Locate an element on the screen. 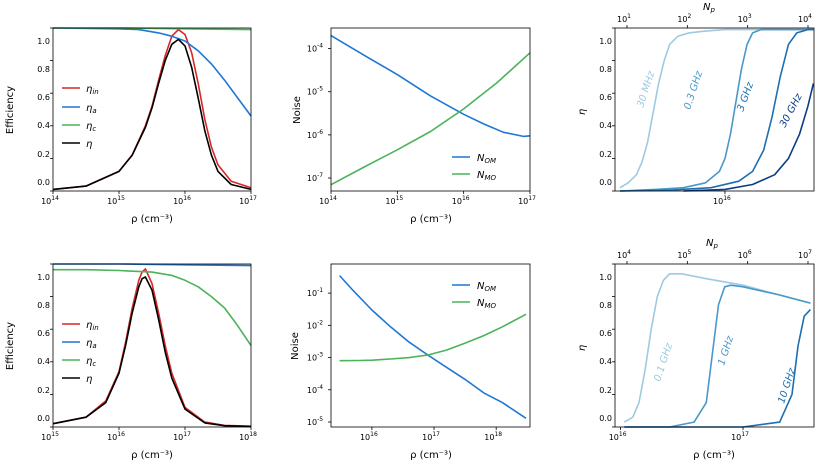 This screenshot has height=466, width=822. top-tick-label: 10⁷ is located at coordinates (805, 254).